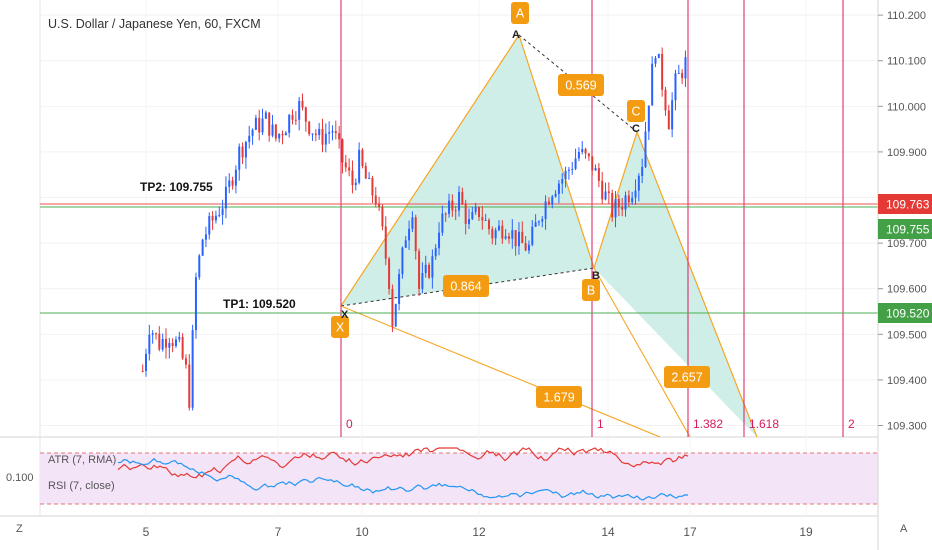  Describe the element at coordinates (851, 424) in the screenshot. I see `time-fib-label: 2` at that location.